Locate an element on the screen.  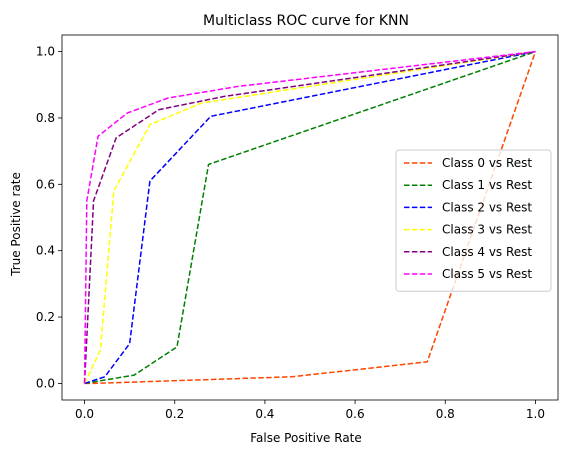
x-tick-label: 0.6 is located at coordinates (355, 414).